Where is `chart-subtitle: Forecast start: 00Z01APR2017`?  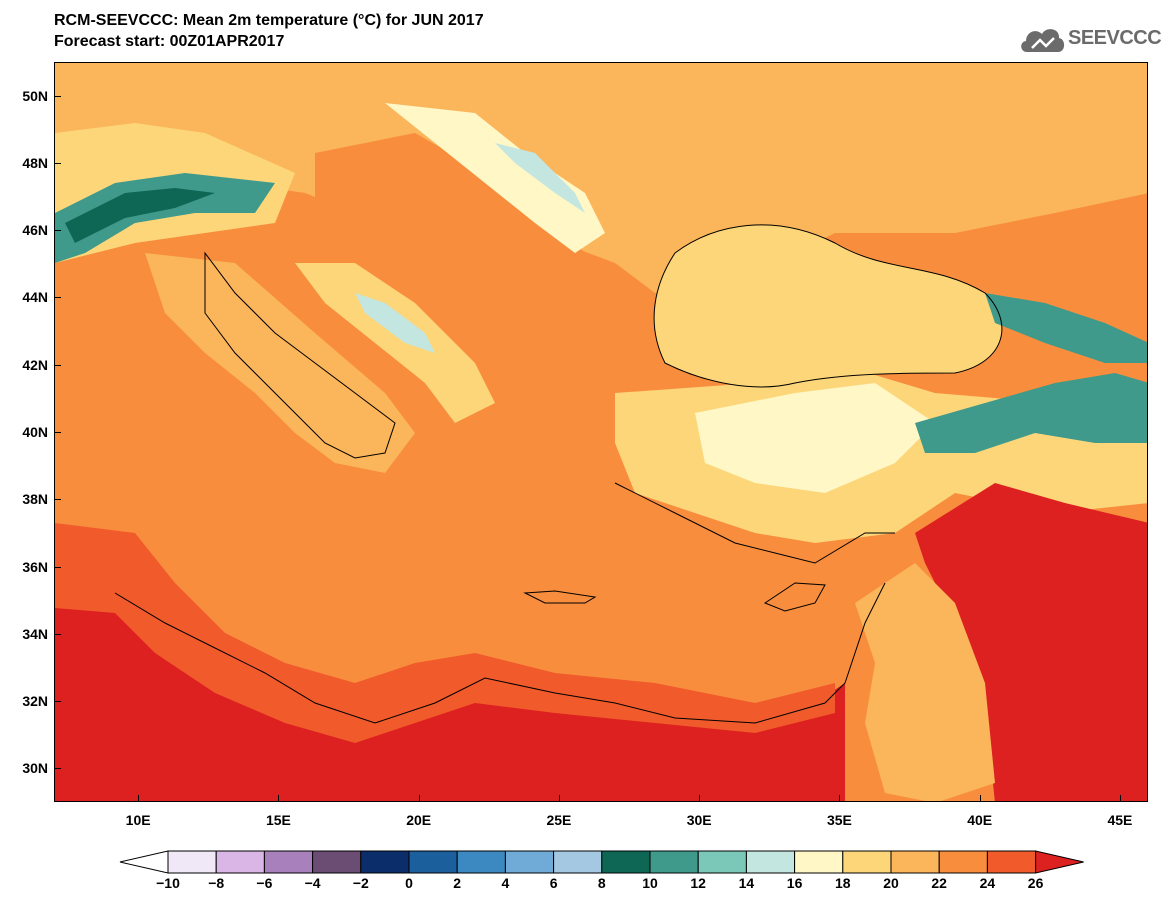 chart-subtitle: Forecast start: 00Z01APR2017 is located at coordinates (169, 41).